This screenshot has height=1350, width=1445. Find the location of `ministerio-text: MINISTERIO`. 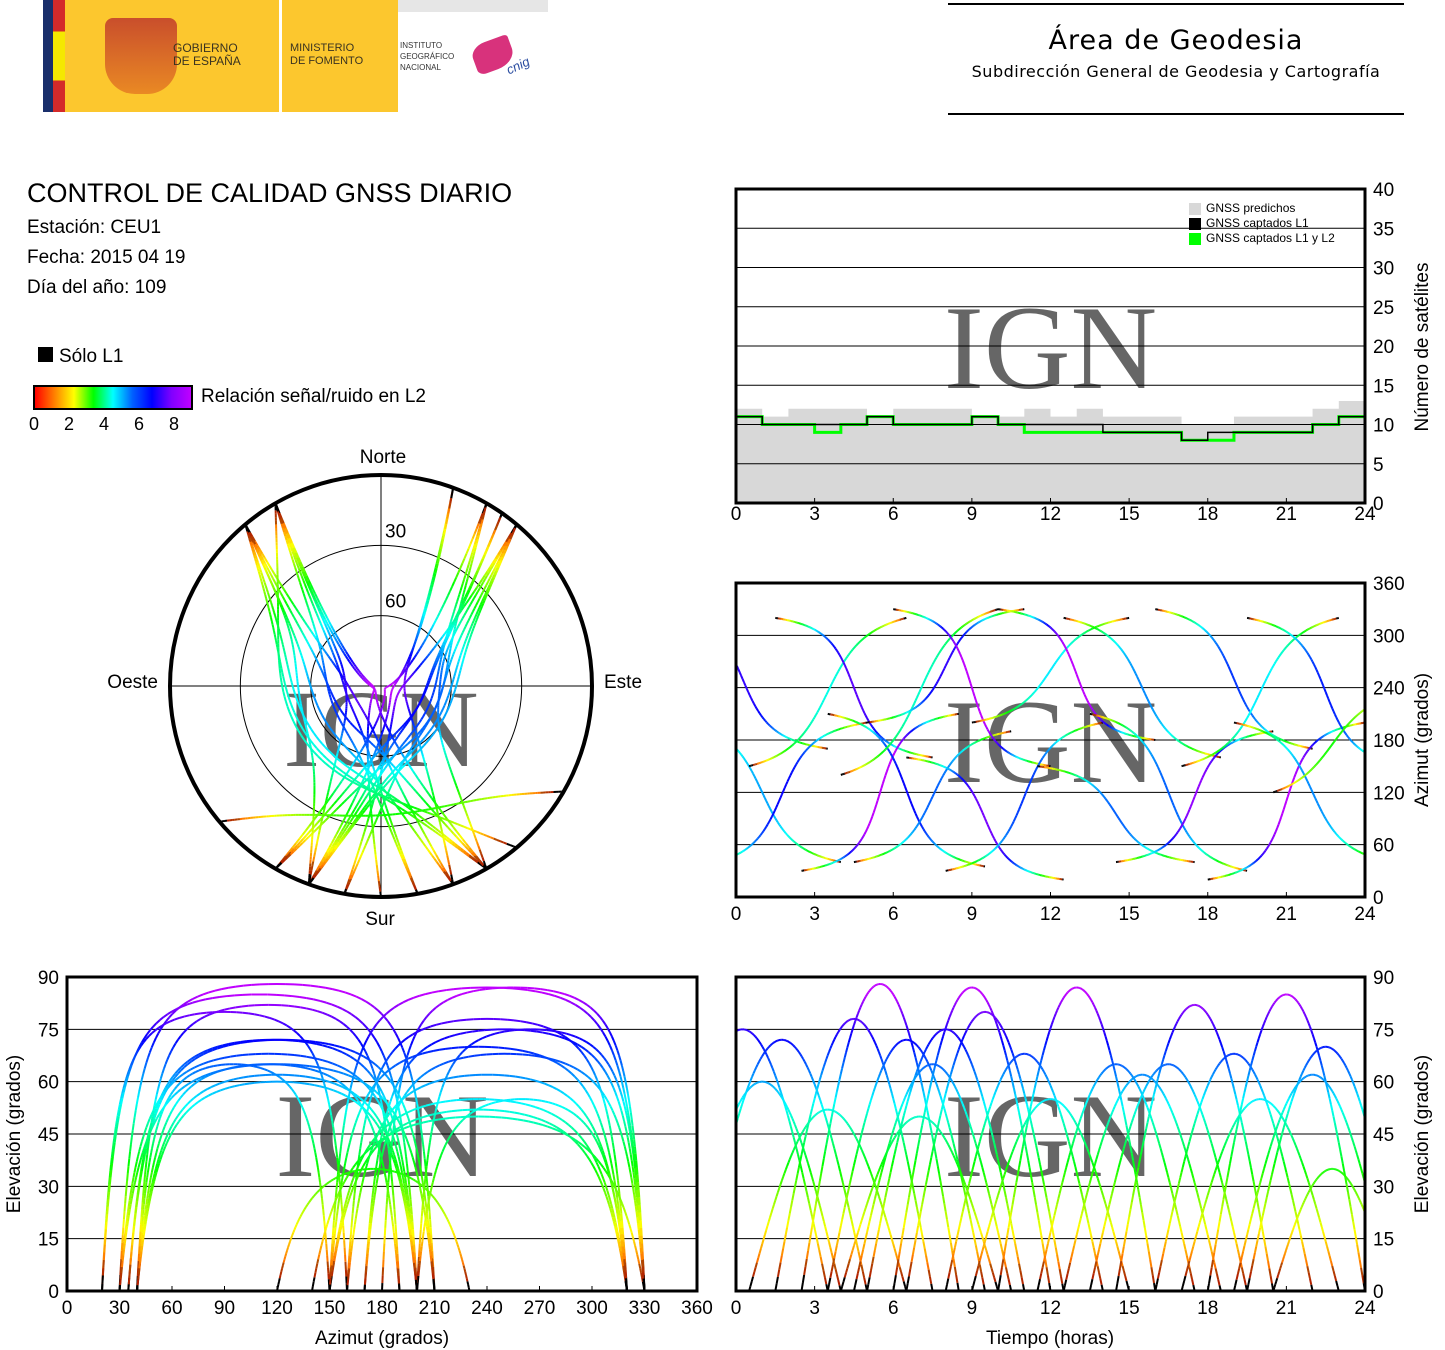

ministerio-text: MINISTERIO is located at coordinates (322, 48).